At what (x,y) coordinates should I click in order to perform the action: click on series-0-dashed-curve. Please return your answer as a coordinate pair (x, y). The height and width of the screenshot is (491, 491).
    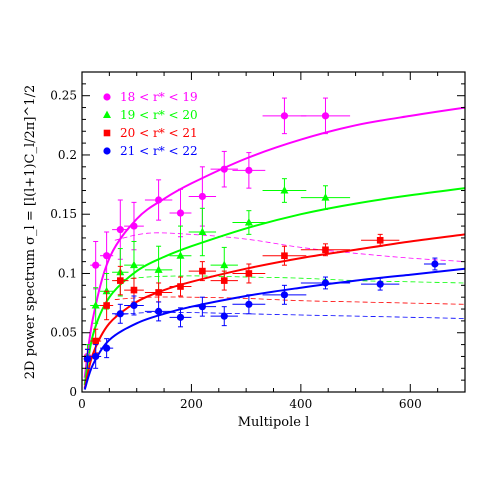
    Looking at the image, I should click on (289, 247).